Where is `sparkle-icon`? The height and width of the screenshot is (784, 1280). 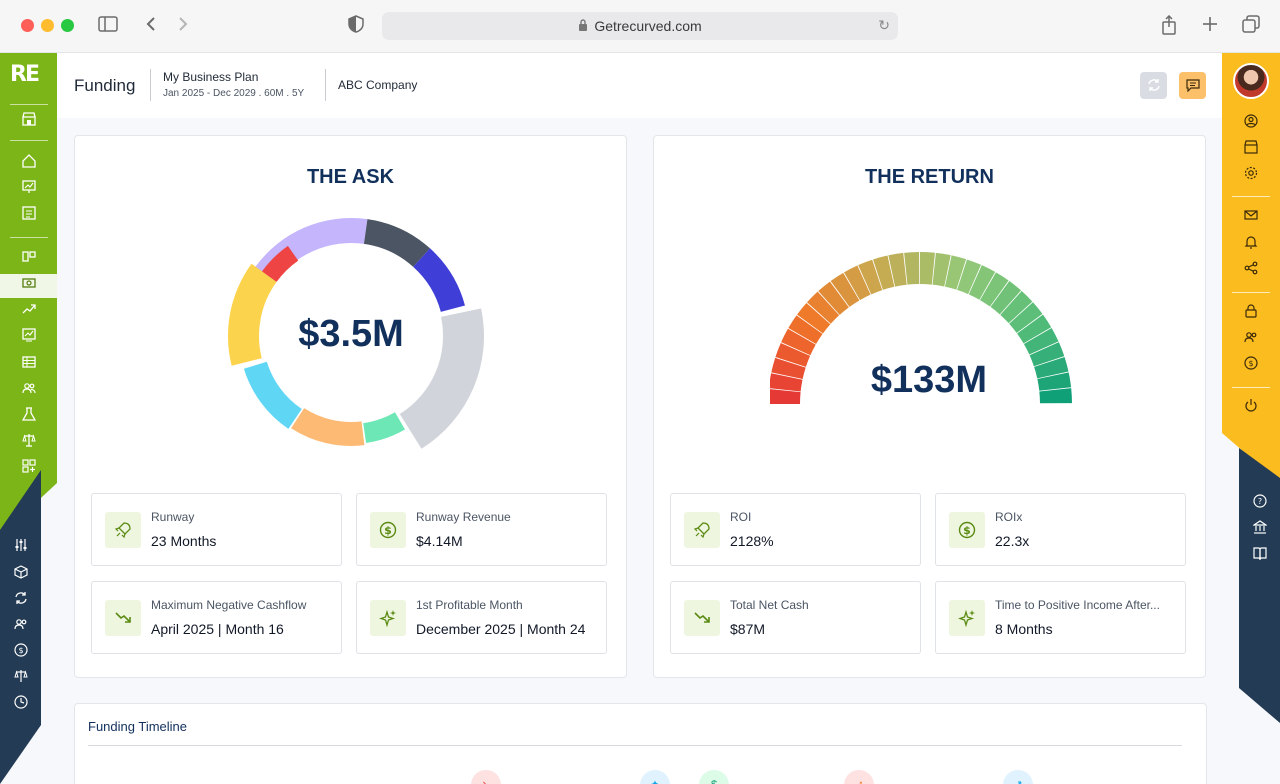
sparkle-icon is located at coordinates (388, 618).